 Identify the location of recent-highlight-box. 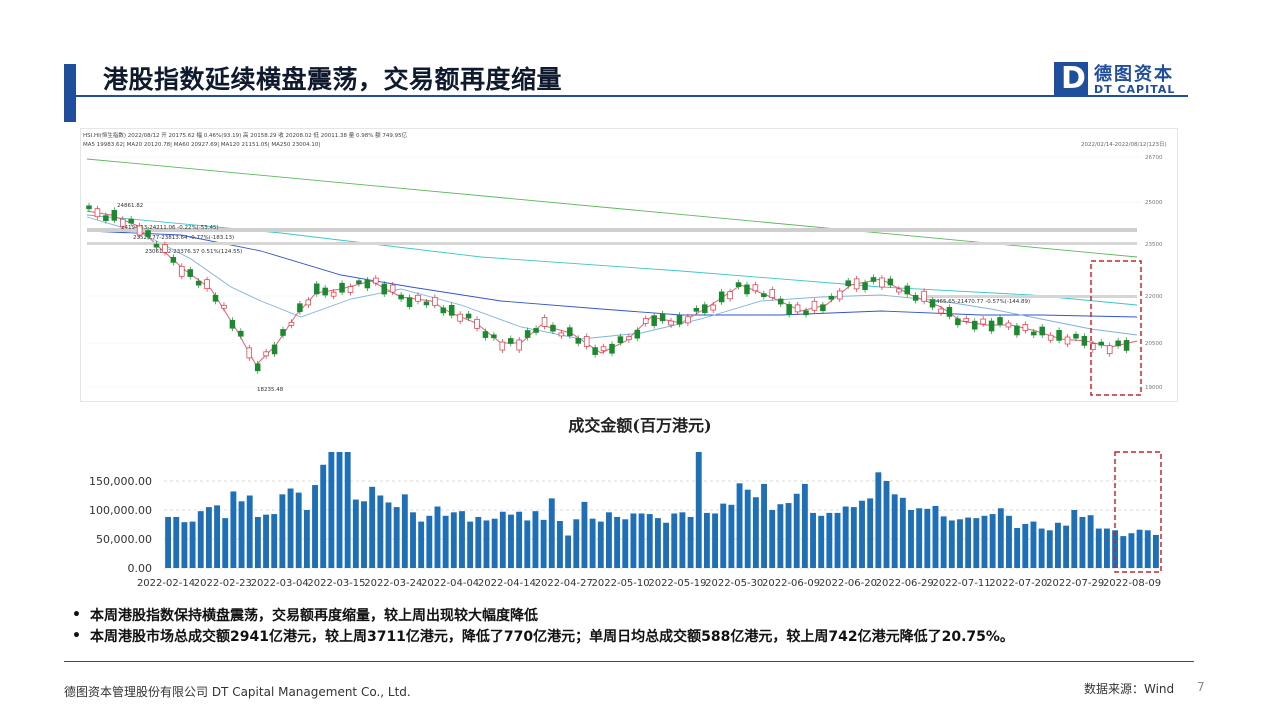
(1116, 328).